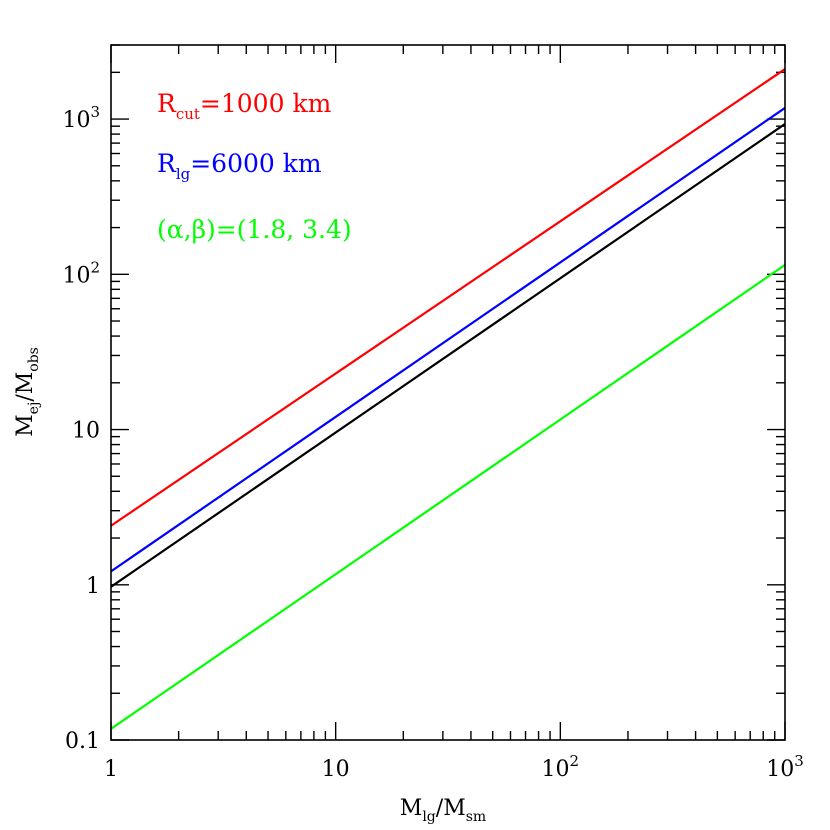  Describe the element at coordinates (81, 273) in the screenshot. I see `y-tick-label: 10²` at that location.